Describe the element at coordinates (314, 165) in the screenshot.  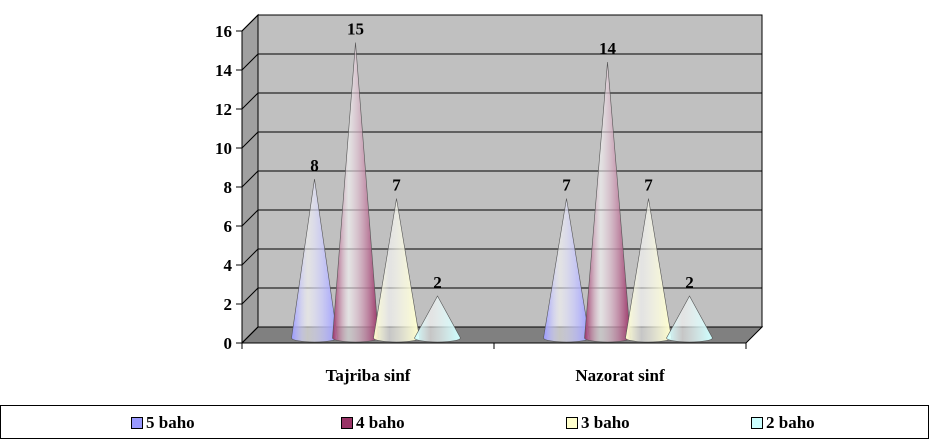
I see `data-label: 8` at that location.